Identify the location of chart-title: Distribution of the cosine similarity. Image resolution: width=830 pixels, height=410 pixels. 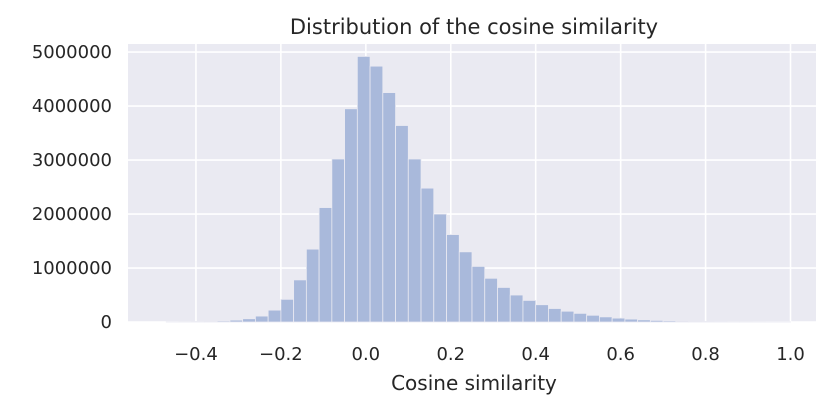
(474, 27).